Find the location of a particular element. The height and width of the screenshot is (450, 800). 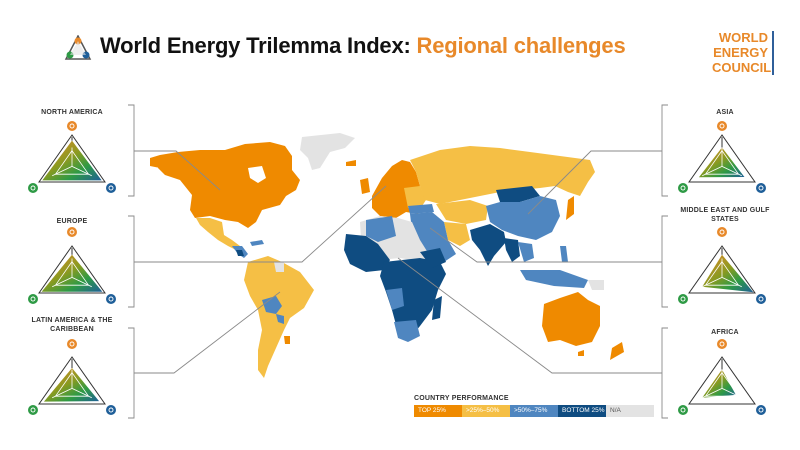

map-uk is located at coordinates (365, 186).